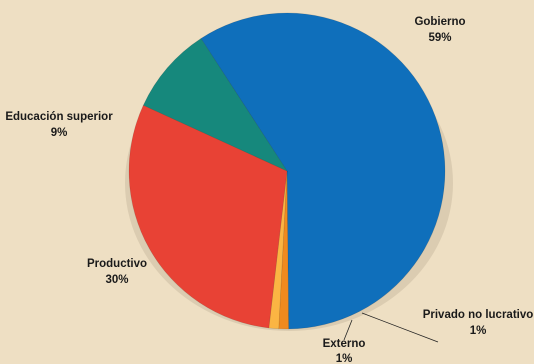 The height and width of the screenshot is (364, 534). What do you see at coordinates (478, 315) in the screenshot?
I see `label-privado-name: Privado no lucrativo` at bounding box center [478, 315].